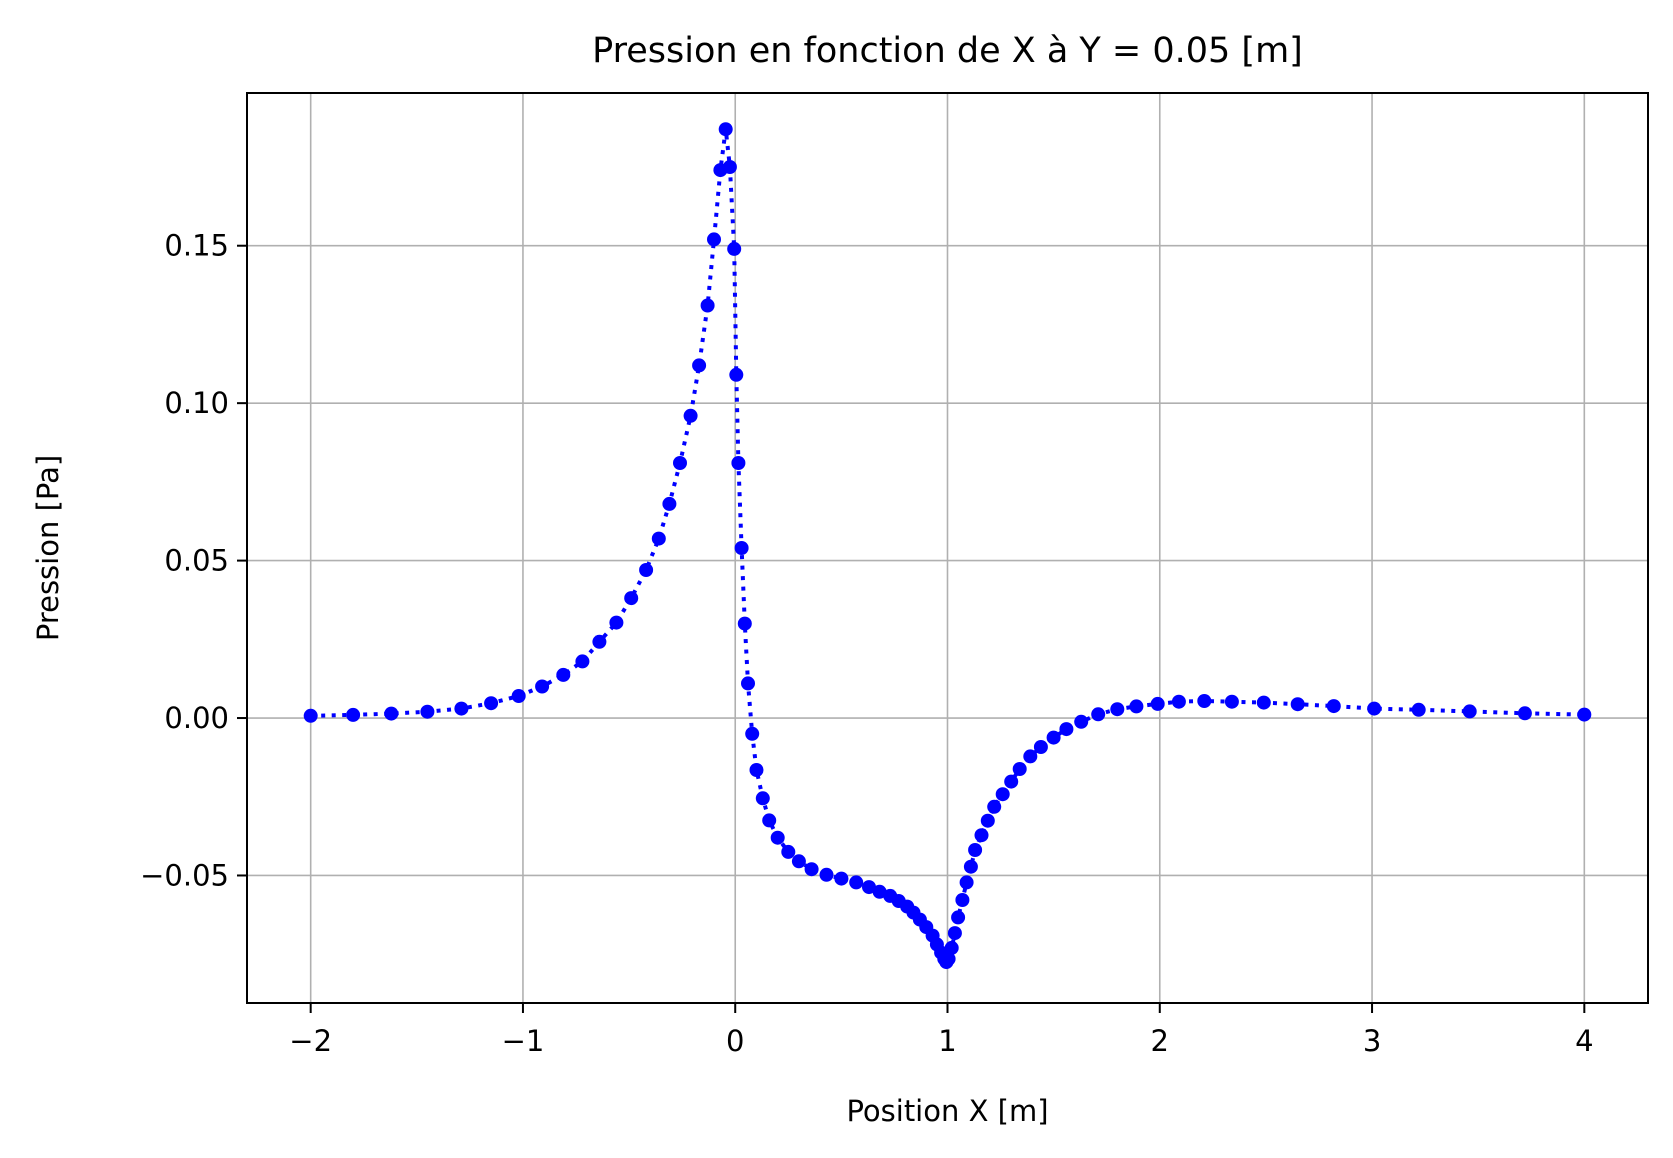  I want to click on y-tick-label: 0.05, so click(196, 561).